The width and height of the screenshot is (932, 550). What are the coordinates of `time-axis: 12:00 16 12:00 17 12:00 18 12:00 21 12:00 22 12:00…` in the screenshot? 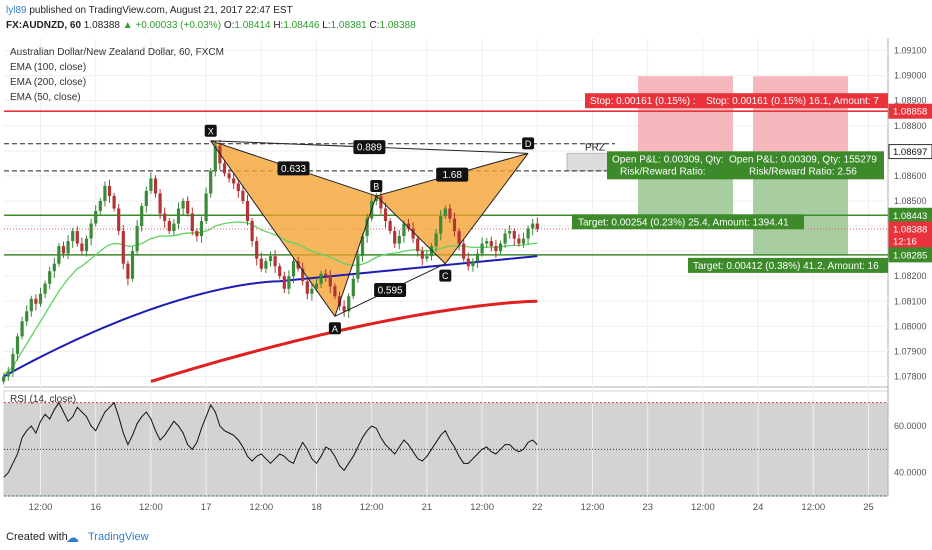 It's located at (451, 507).